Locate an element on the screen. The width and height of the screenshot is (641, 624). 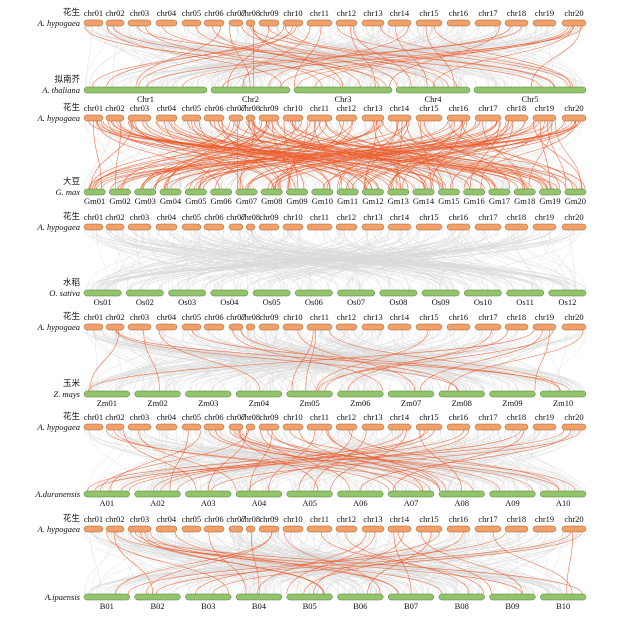
peanut-chromosome-label: chr15 is located at coordinates (428, 317).